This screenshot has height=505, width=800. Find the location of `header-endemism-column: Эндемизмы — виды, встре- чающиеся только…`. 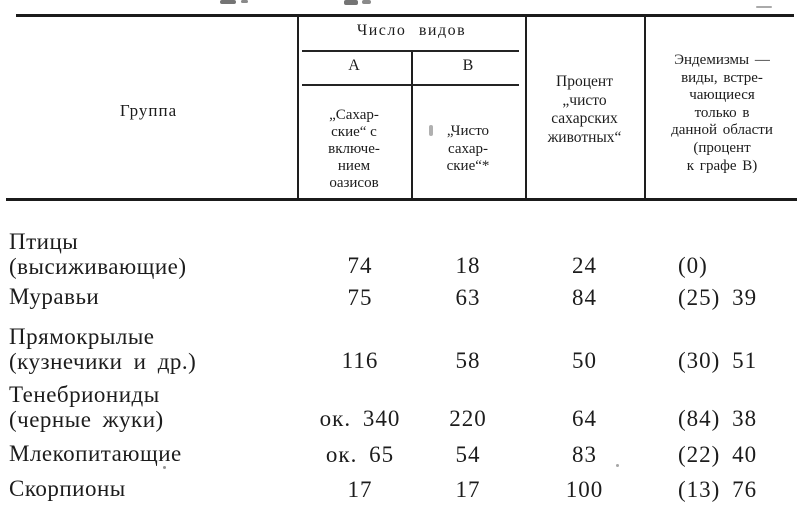

header-endemism-column: Эндемизмы — виды, встре- чающиеся только… is located at coordinates (722, 113).